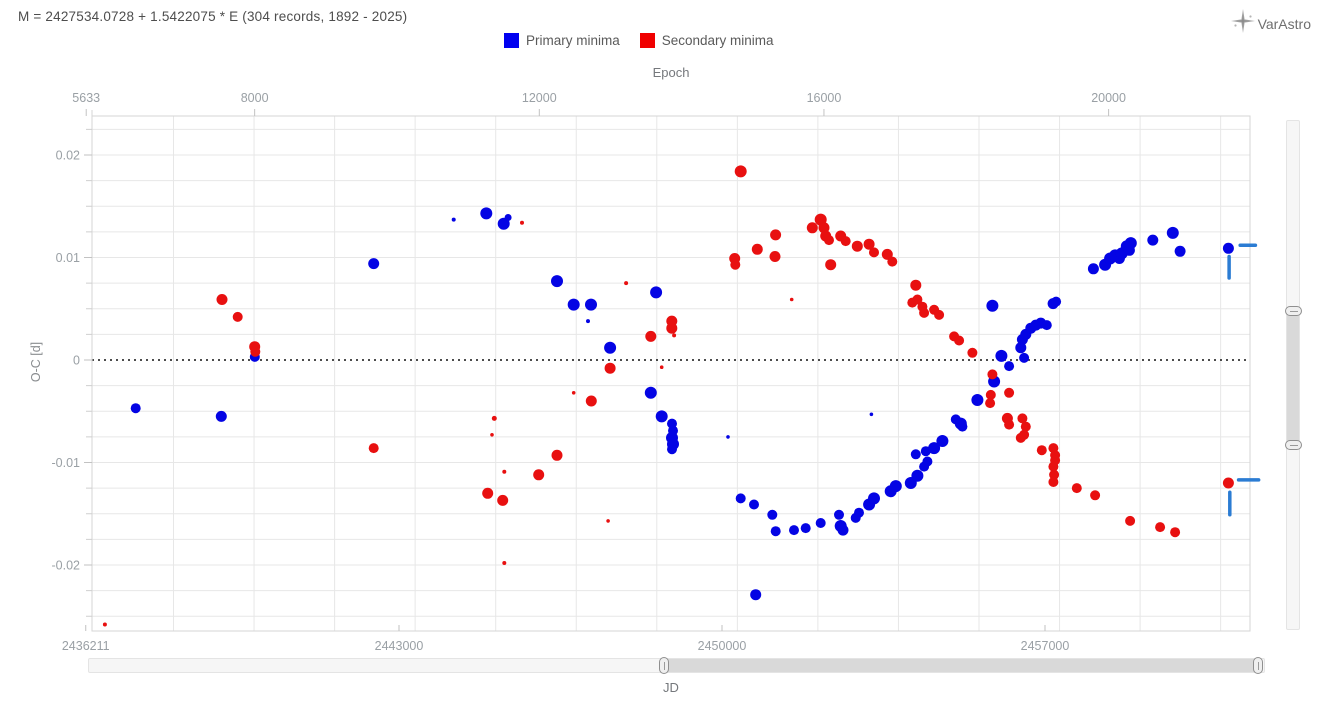 This screenshot has height=727, width=1321. Describe the element at coordinates (1293, 311) in the screenshot. I see `oc-zoom-handle-top` at that location.